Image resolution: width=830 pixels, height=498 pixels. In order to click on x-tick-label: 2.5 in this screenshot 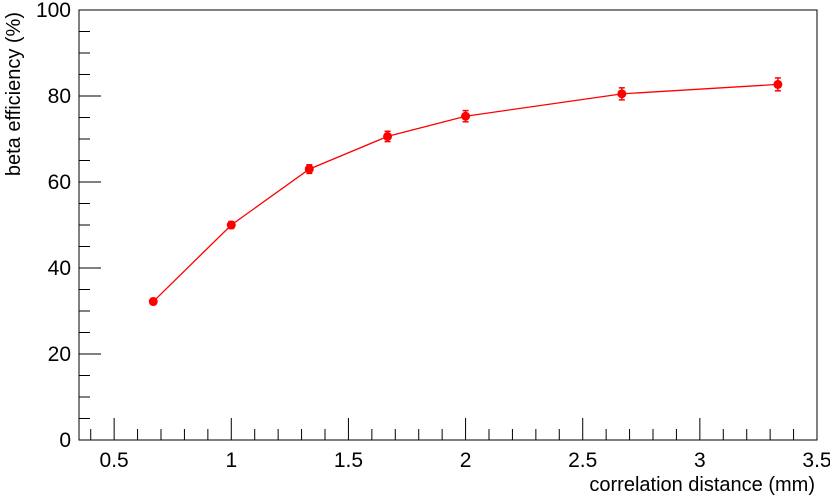, I will do `click(582, 460)`.